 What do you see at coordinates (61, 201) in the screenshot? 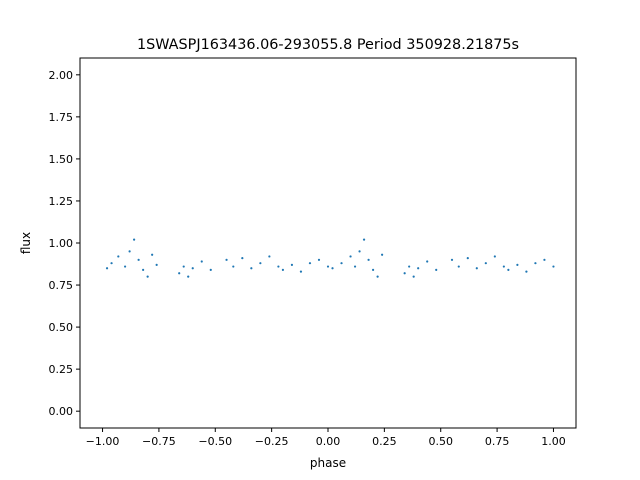
I see `y-tick-label: 1.25` at bounding box center [61, 201].